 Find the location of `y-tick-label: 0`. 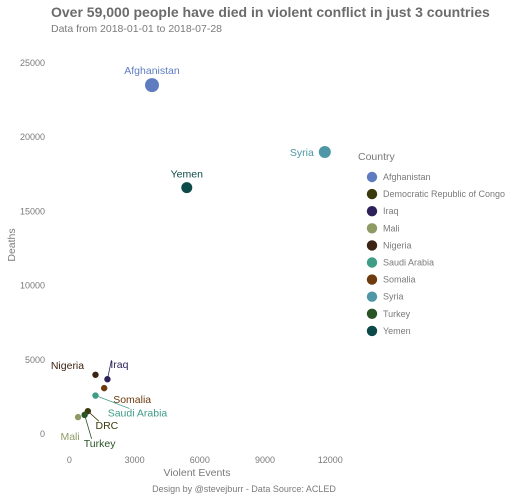

y-tick-label: 0 is located at coordinates (42, 434).